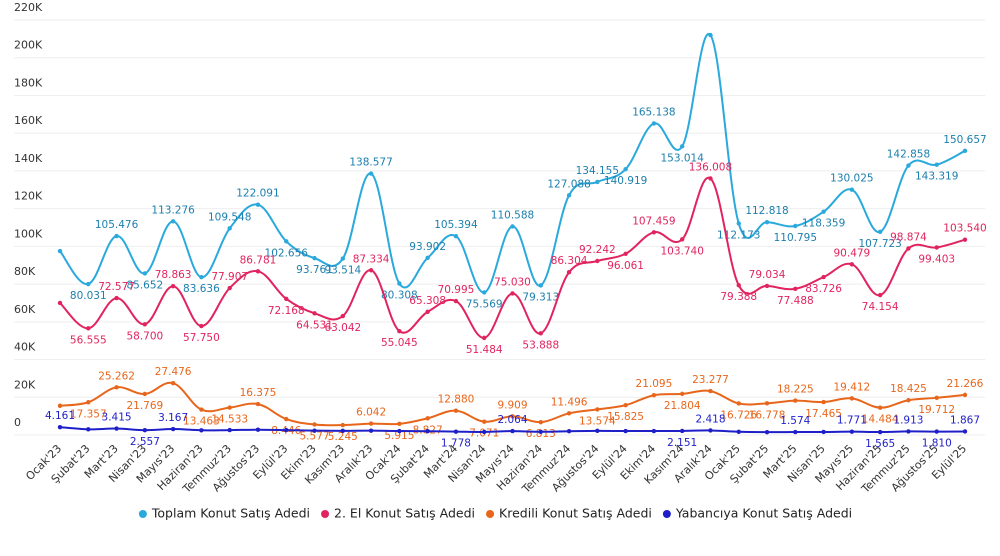 This screenshot has width=1000, height=556. Describe the element at coordinates (201, 422) in the screenshot. I see `value-label: 13.463` at that location.